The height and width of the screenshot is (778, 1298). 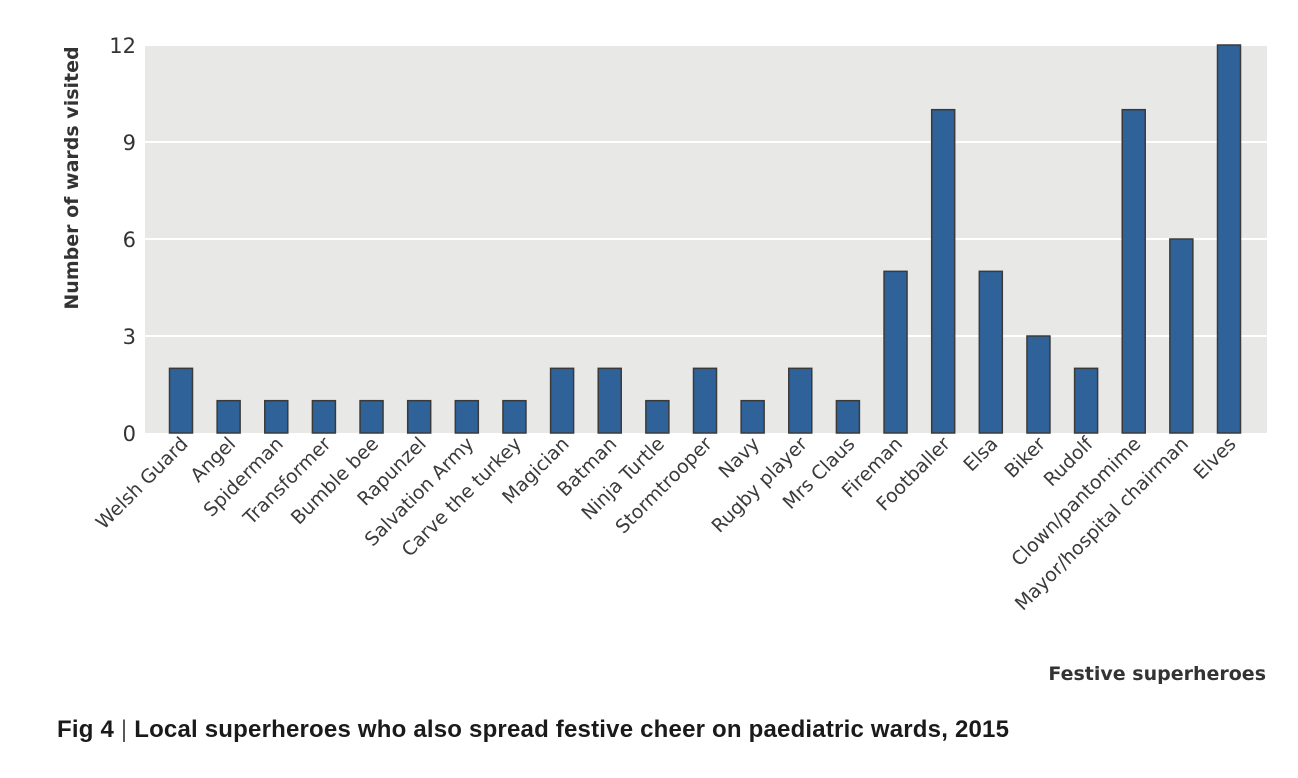 What do you see at coordinates (129, 143) in the screenshot?
I see `y-tick-label: 9` at bounding box center [129, 143].